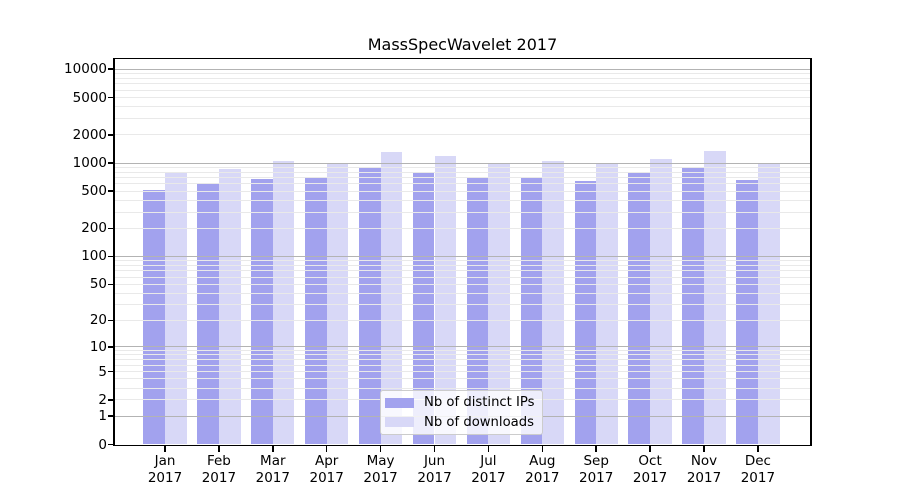 The image size is (900, 500). What do you see at coordinates (262, 312) in the screenshot?
I see `bar-distinct-ips-mar` at bounding box center [262, 312].